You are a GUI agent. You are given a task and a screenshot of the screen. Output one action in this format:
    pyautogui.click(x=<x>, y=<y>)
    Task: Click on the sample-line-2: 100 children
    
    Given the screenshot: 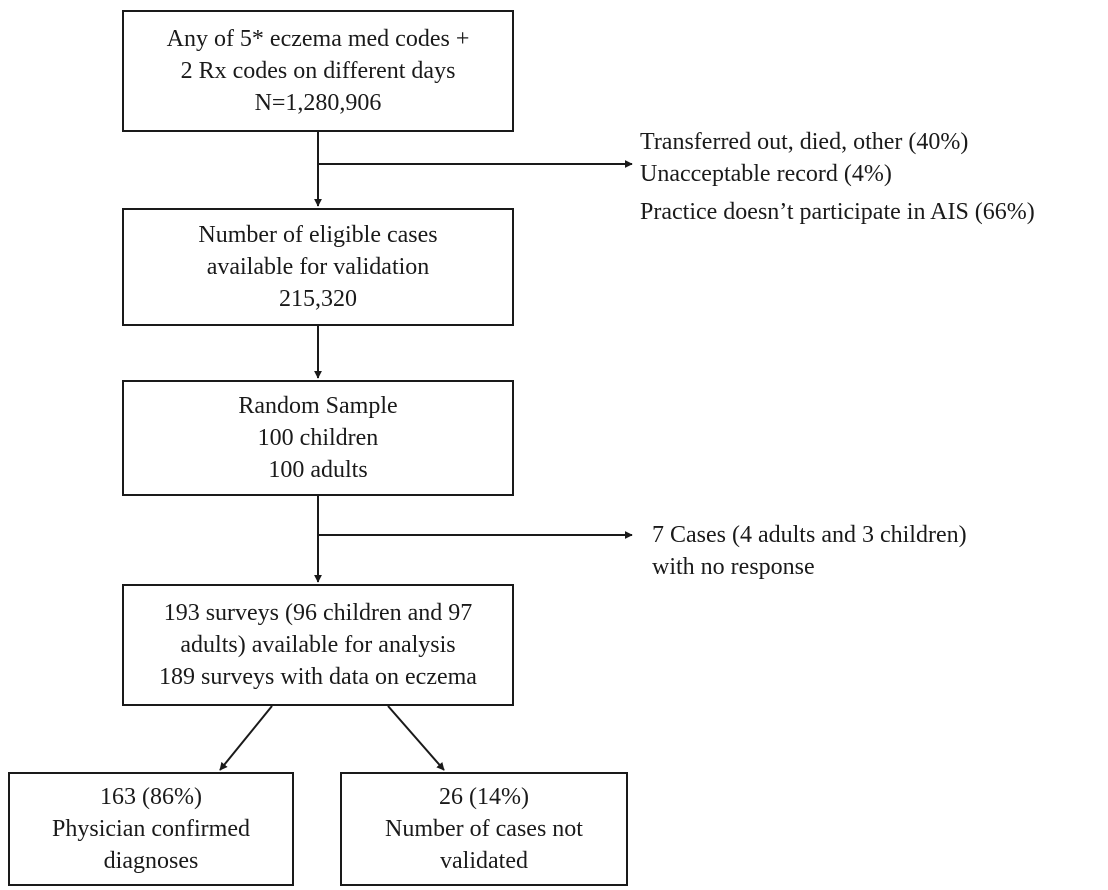 What is the action you would take?
    pyautogui.click(x=318, y=438)
    